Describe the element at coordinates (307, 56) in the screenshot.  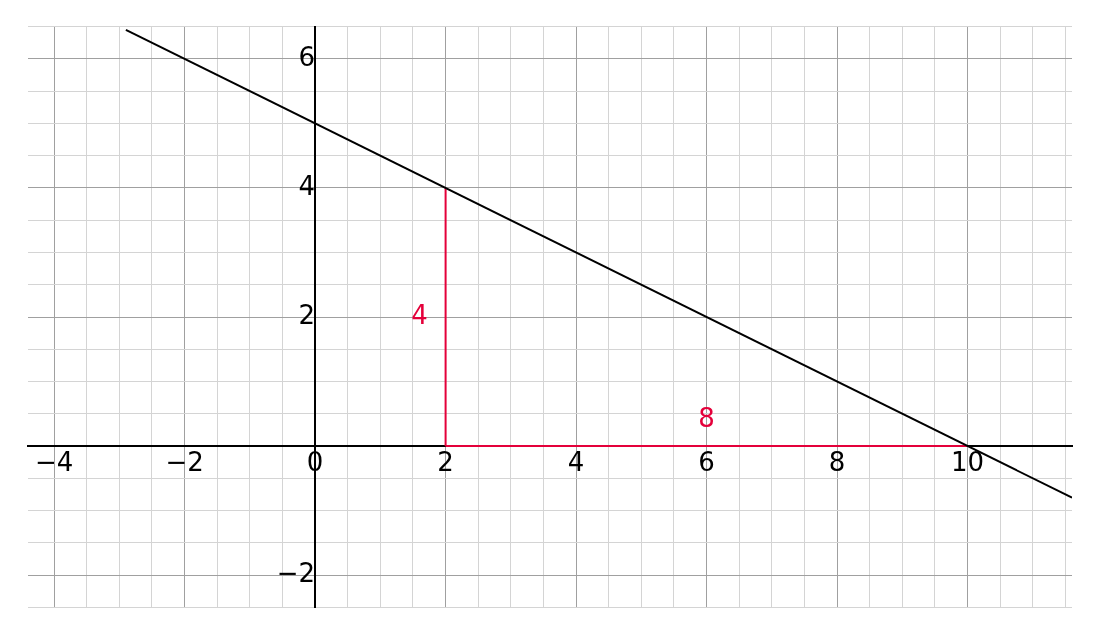
I see `y-tick-label: 6` at that location.